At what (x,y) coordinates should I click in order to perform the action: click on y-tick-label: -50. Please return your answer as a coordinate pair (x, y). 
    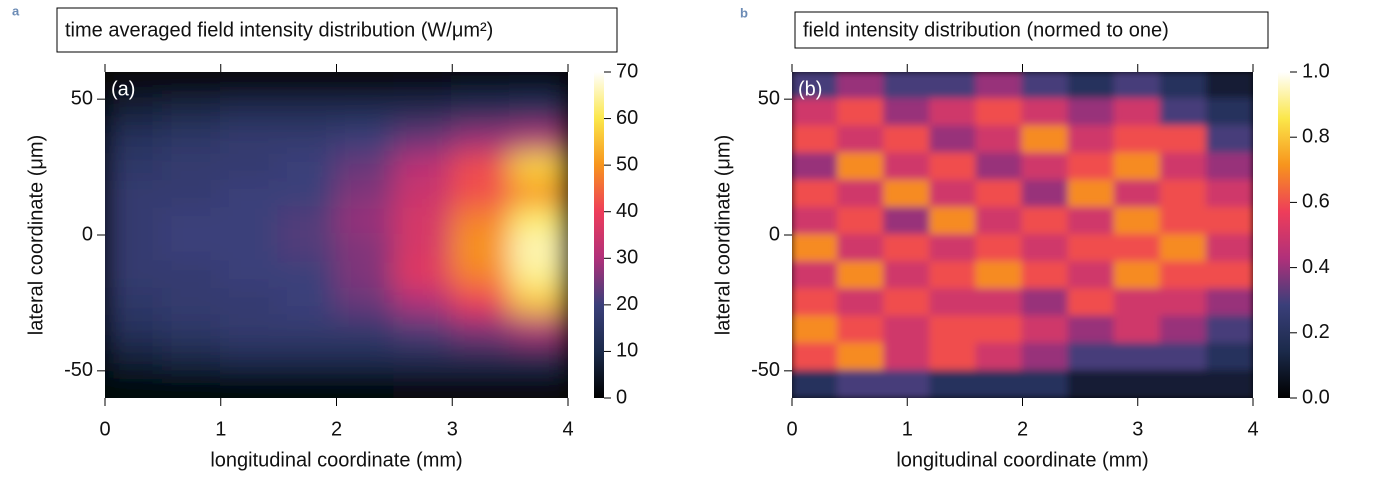
    Looking at the image, I should click on (765, 370).